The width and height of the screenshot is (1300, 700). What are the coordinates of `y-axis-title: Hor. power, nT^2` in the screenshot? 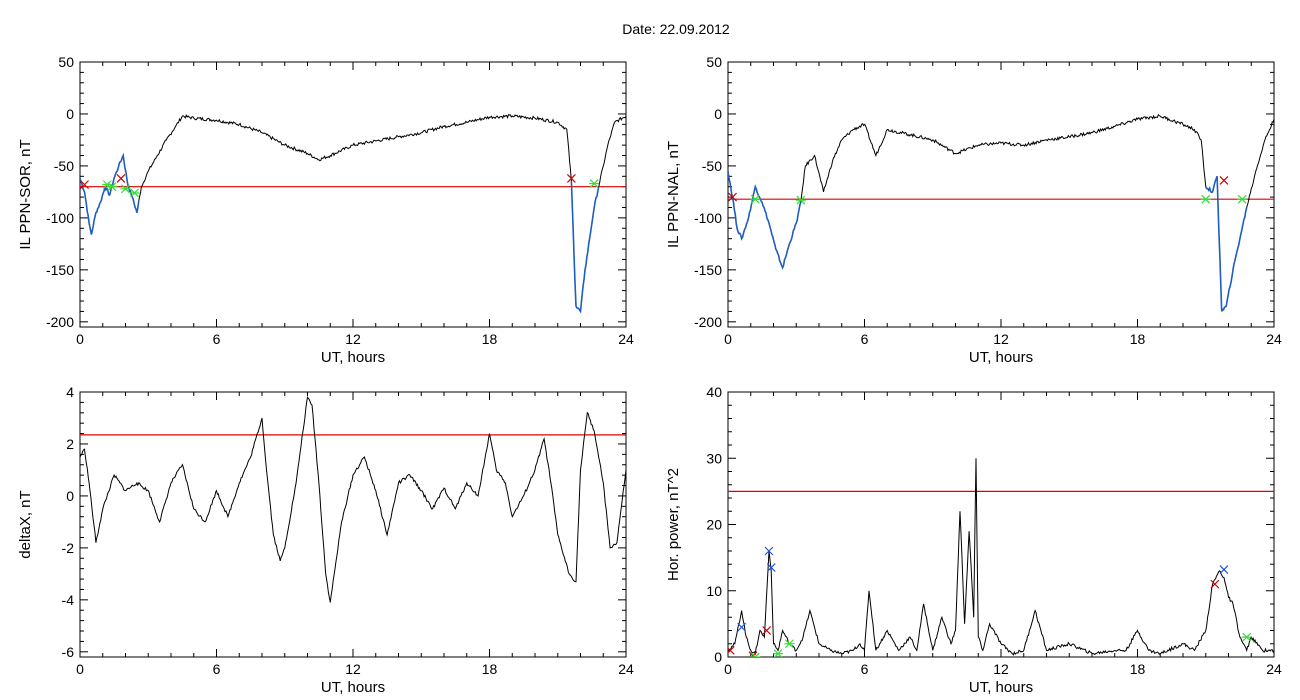 It's located at (673, 524).